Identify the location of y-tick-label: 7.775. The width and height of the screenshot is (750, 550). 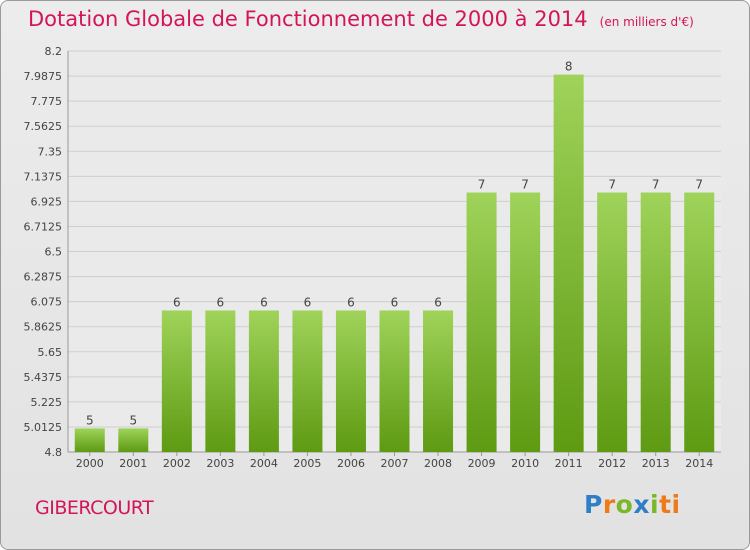
(47, 101).